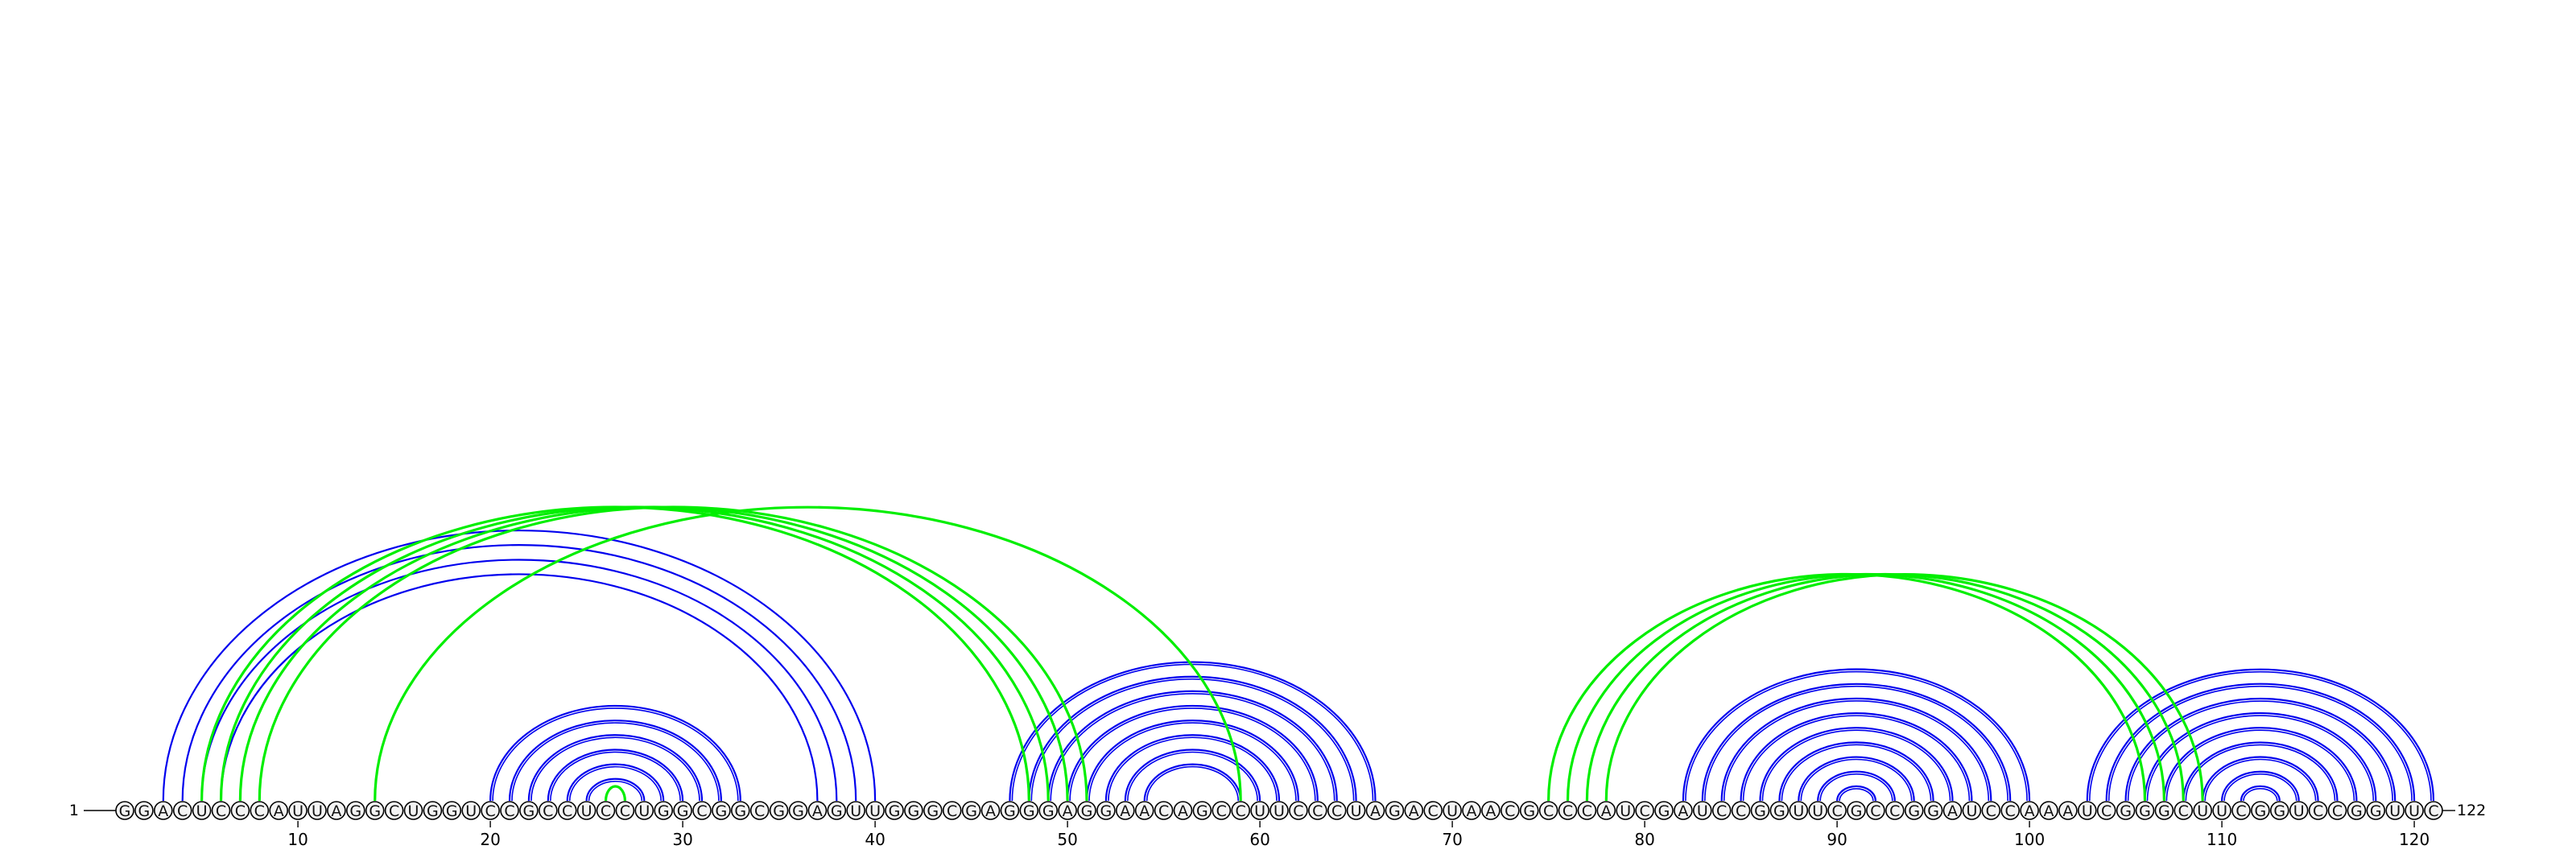  What do you see at coordinates (259, 811) in the screenshot?
I see `nucleotide-8-letter: C` at bounding box center [259, 811].